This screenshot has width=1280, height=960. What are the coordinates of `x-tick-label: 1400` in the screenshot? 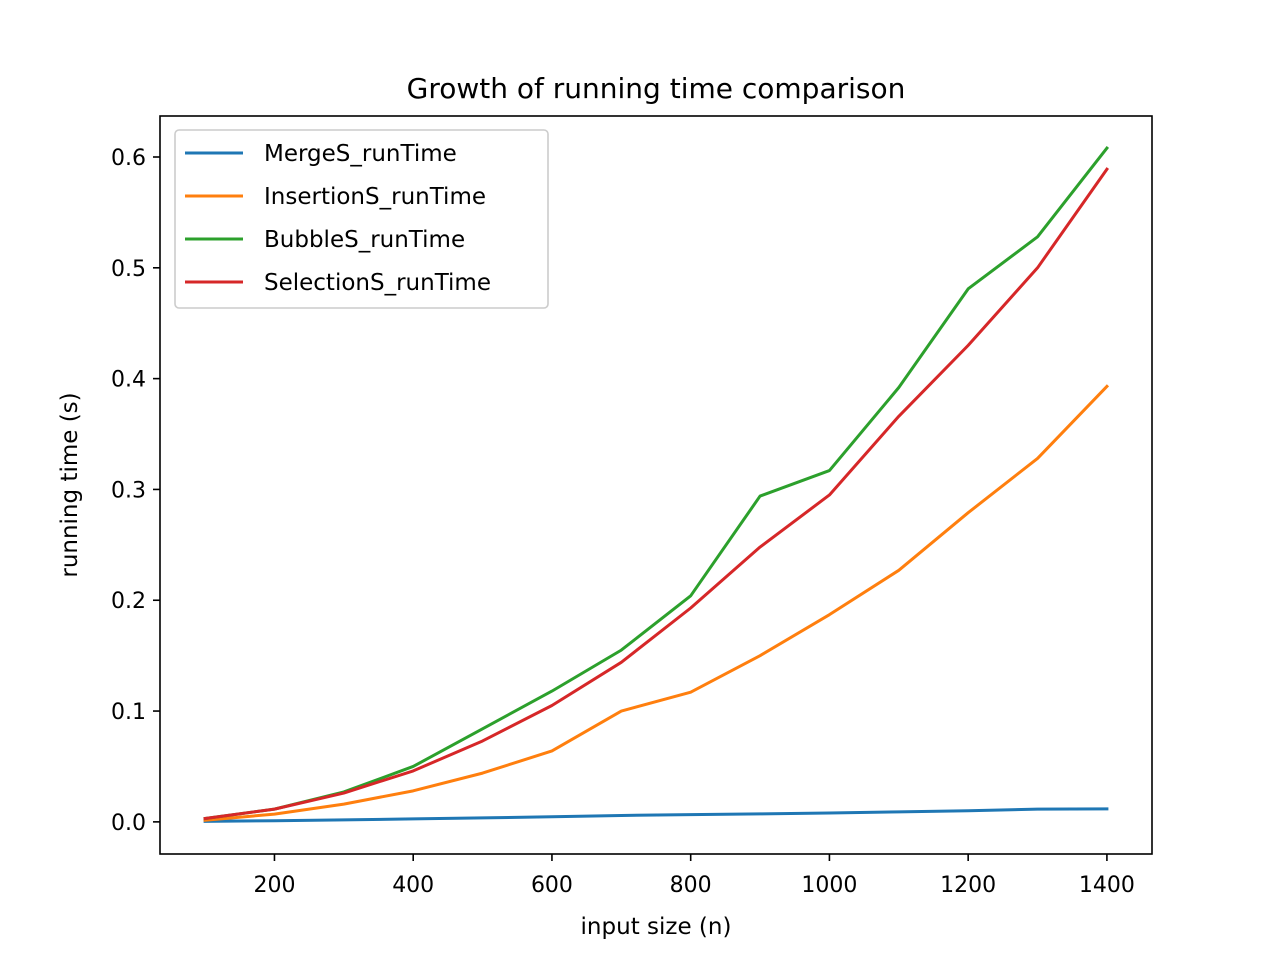 It's located at (1107, 885).